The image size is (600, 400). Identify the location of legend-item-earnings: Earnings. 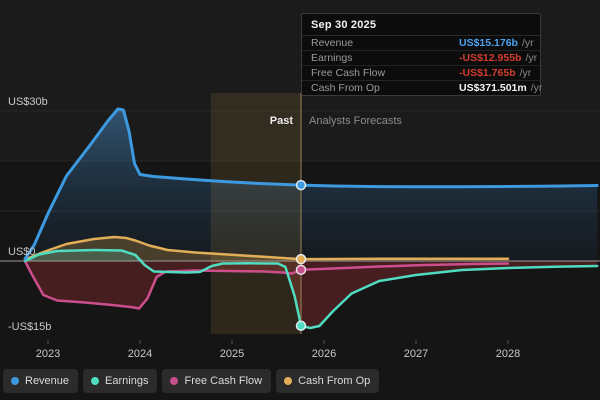
(120, 381).